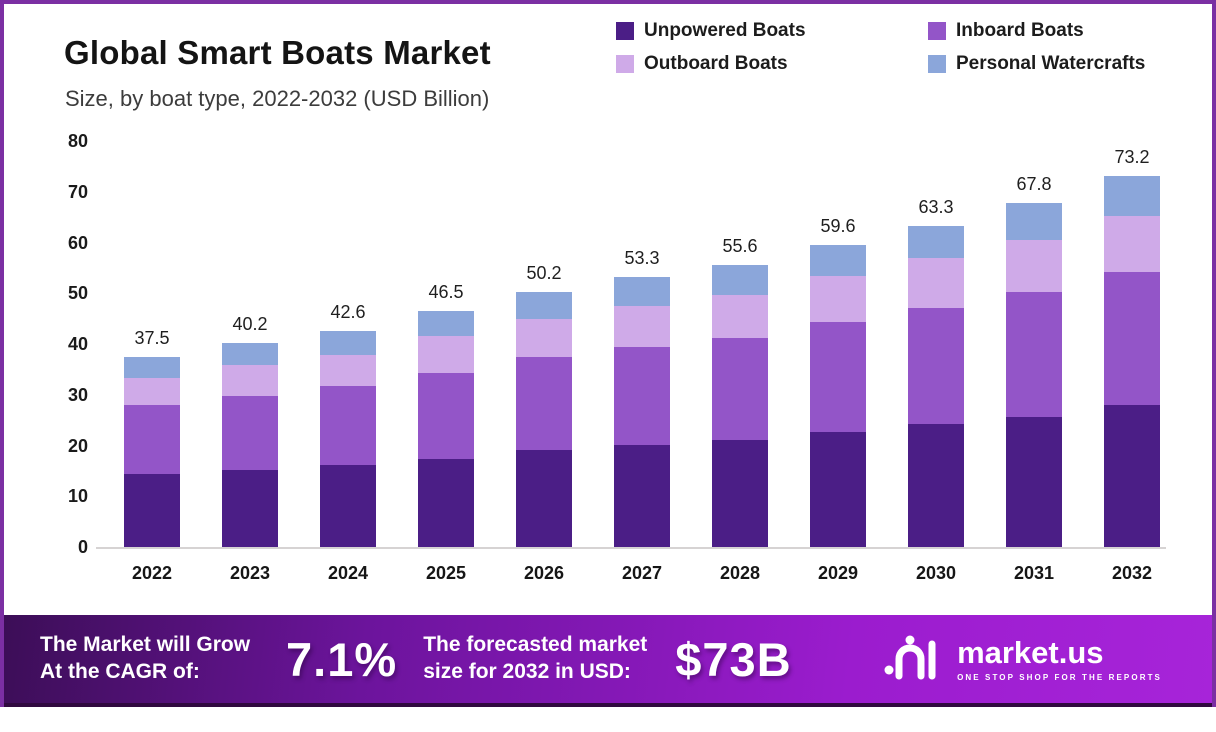 The image size is (1216, 732). I want to click on bar-2030: 63.3 2030, so click(936, 390).